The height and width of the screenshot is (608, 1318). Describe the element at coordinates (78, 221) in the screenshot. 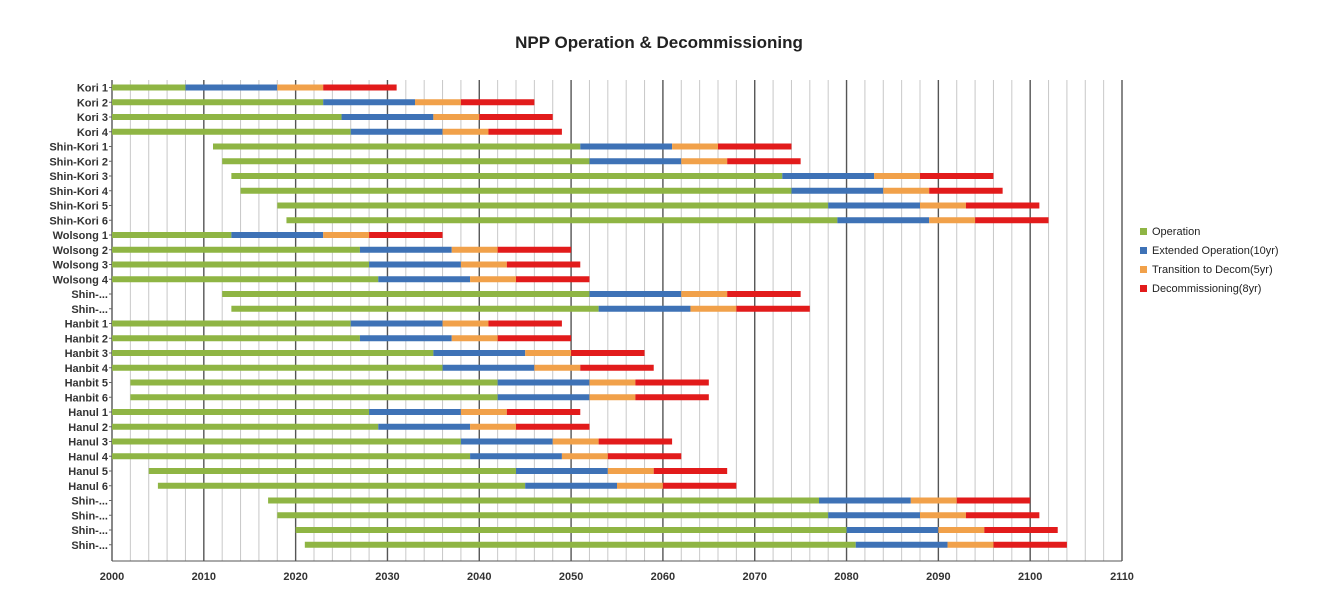

I see `y-category-label: Shin-Kori 6` at that location.